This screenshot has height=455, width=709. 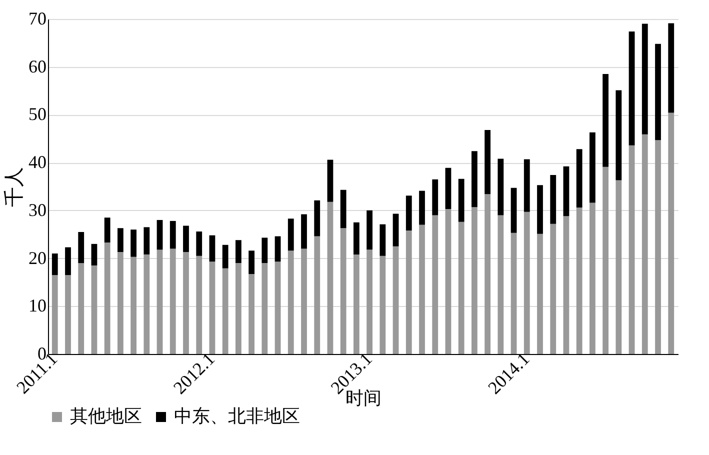 I want to click on legend-label: 其他地区, so click(x=106, y=416).